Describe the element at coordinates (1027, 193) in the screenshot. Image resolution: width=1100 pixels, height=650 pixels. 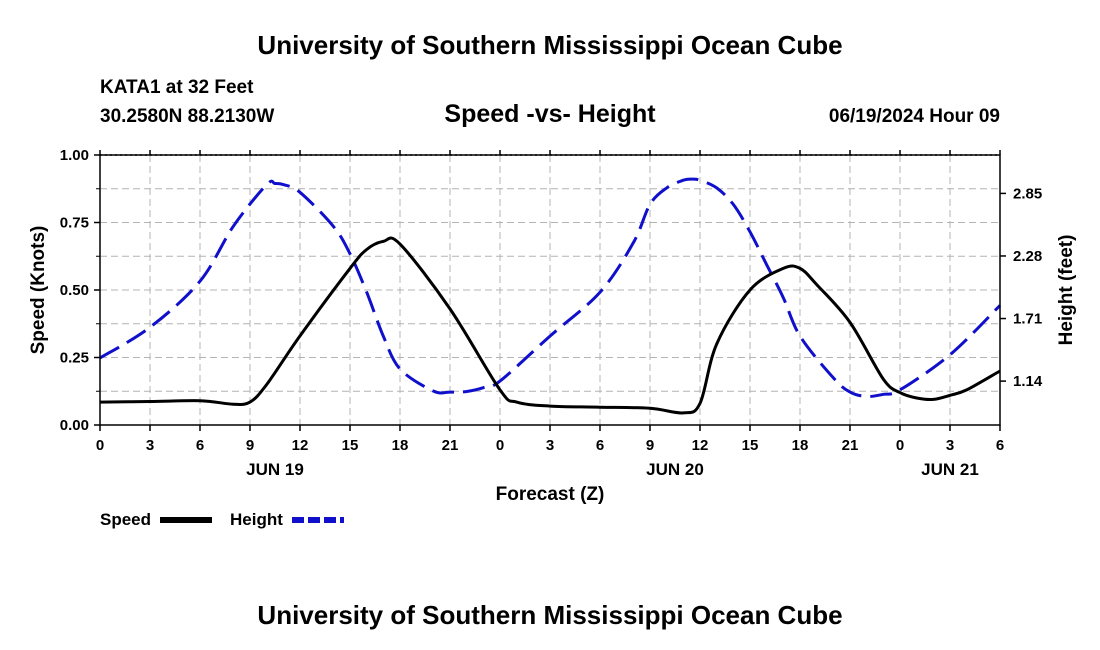
I see `y2-tick-label: 2.85` at that location.